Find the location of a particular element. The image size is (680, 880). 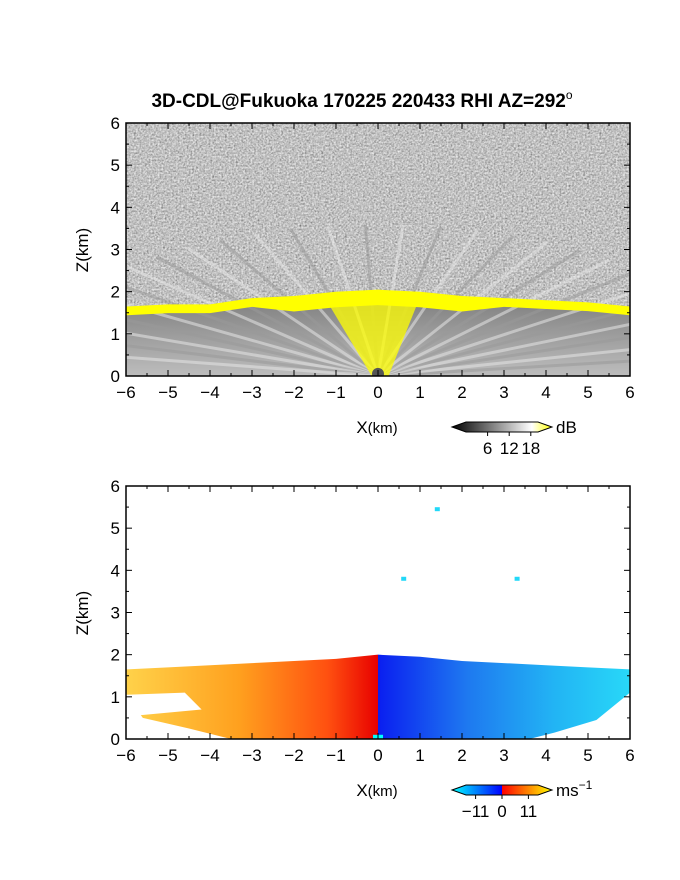

velocity-xtick-label: 0 is located at coordinates (377, 755).